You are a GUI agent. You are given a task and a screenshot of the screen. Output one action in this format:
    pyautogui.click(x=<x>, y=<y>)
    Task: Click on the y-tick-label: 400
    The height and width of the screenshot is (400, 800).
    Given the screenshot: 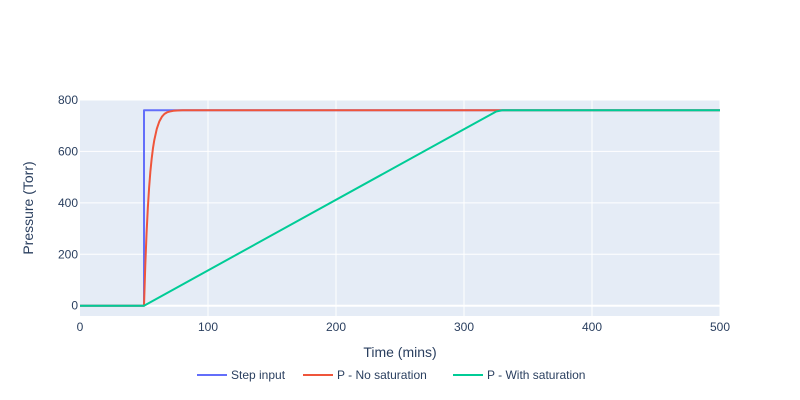 What is the action you would take?
    pyautogui.click(x=68, y=203)
    